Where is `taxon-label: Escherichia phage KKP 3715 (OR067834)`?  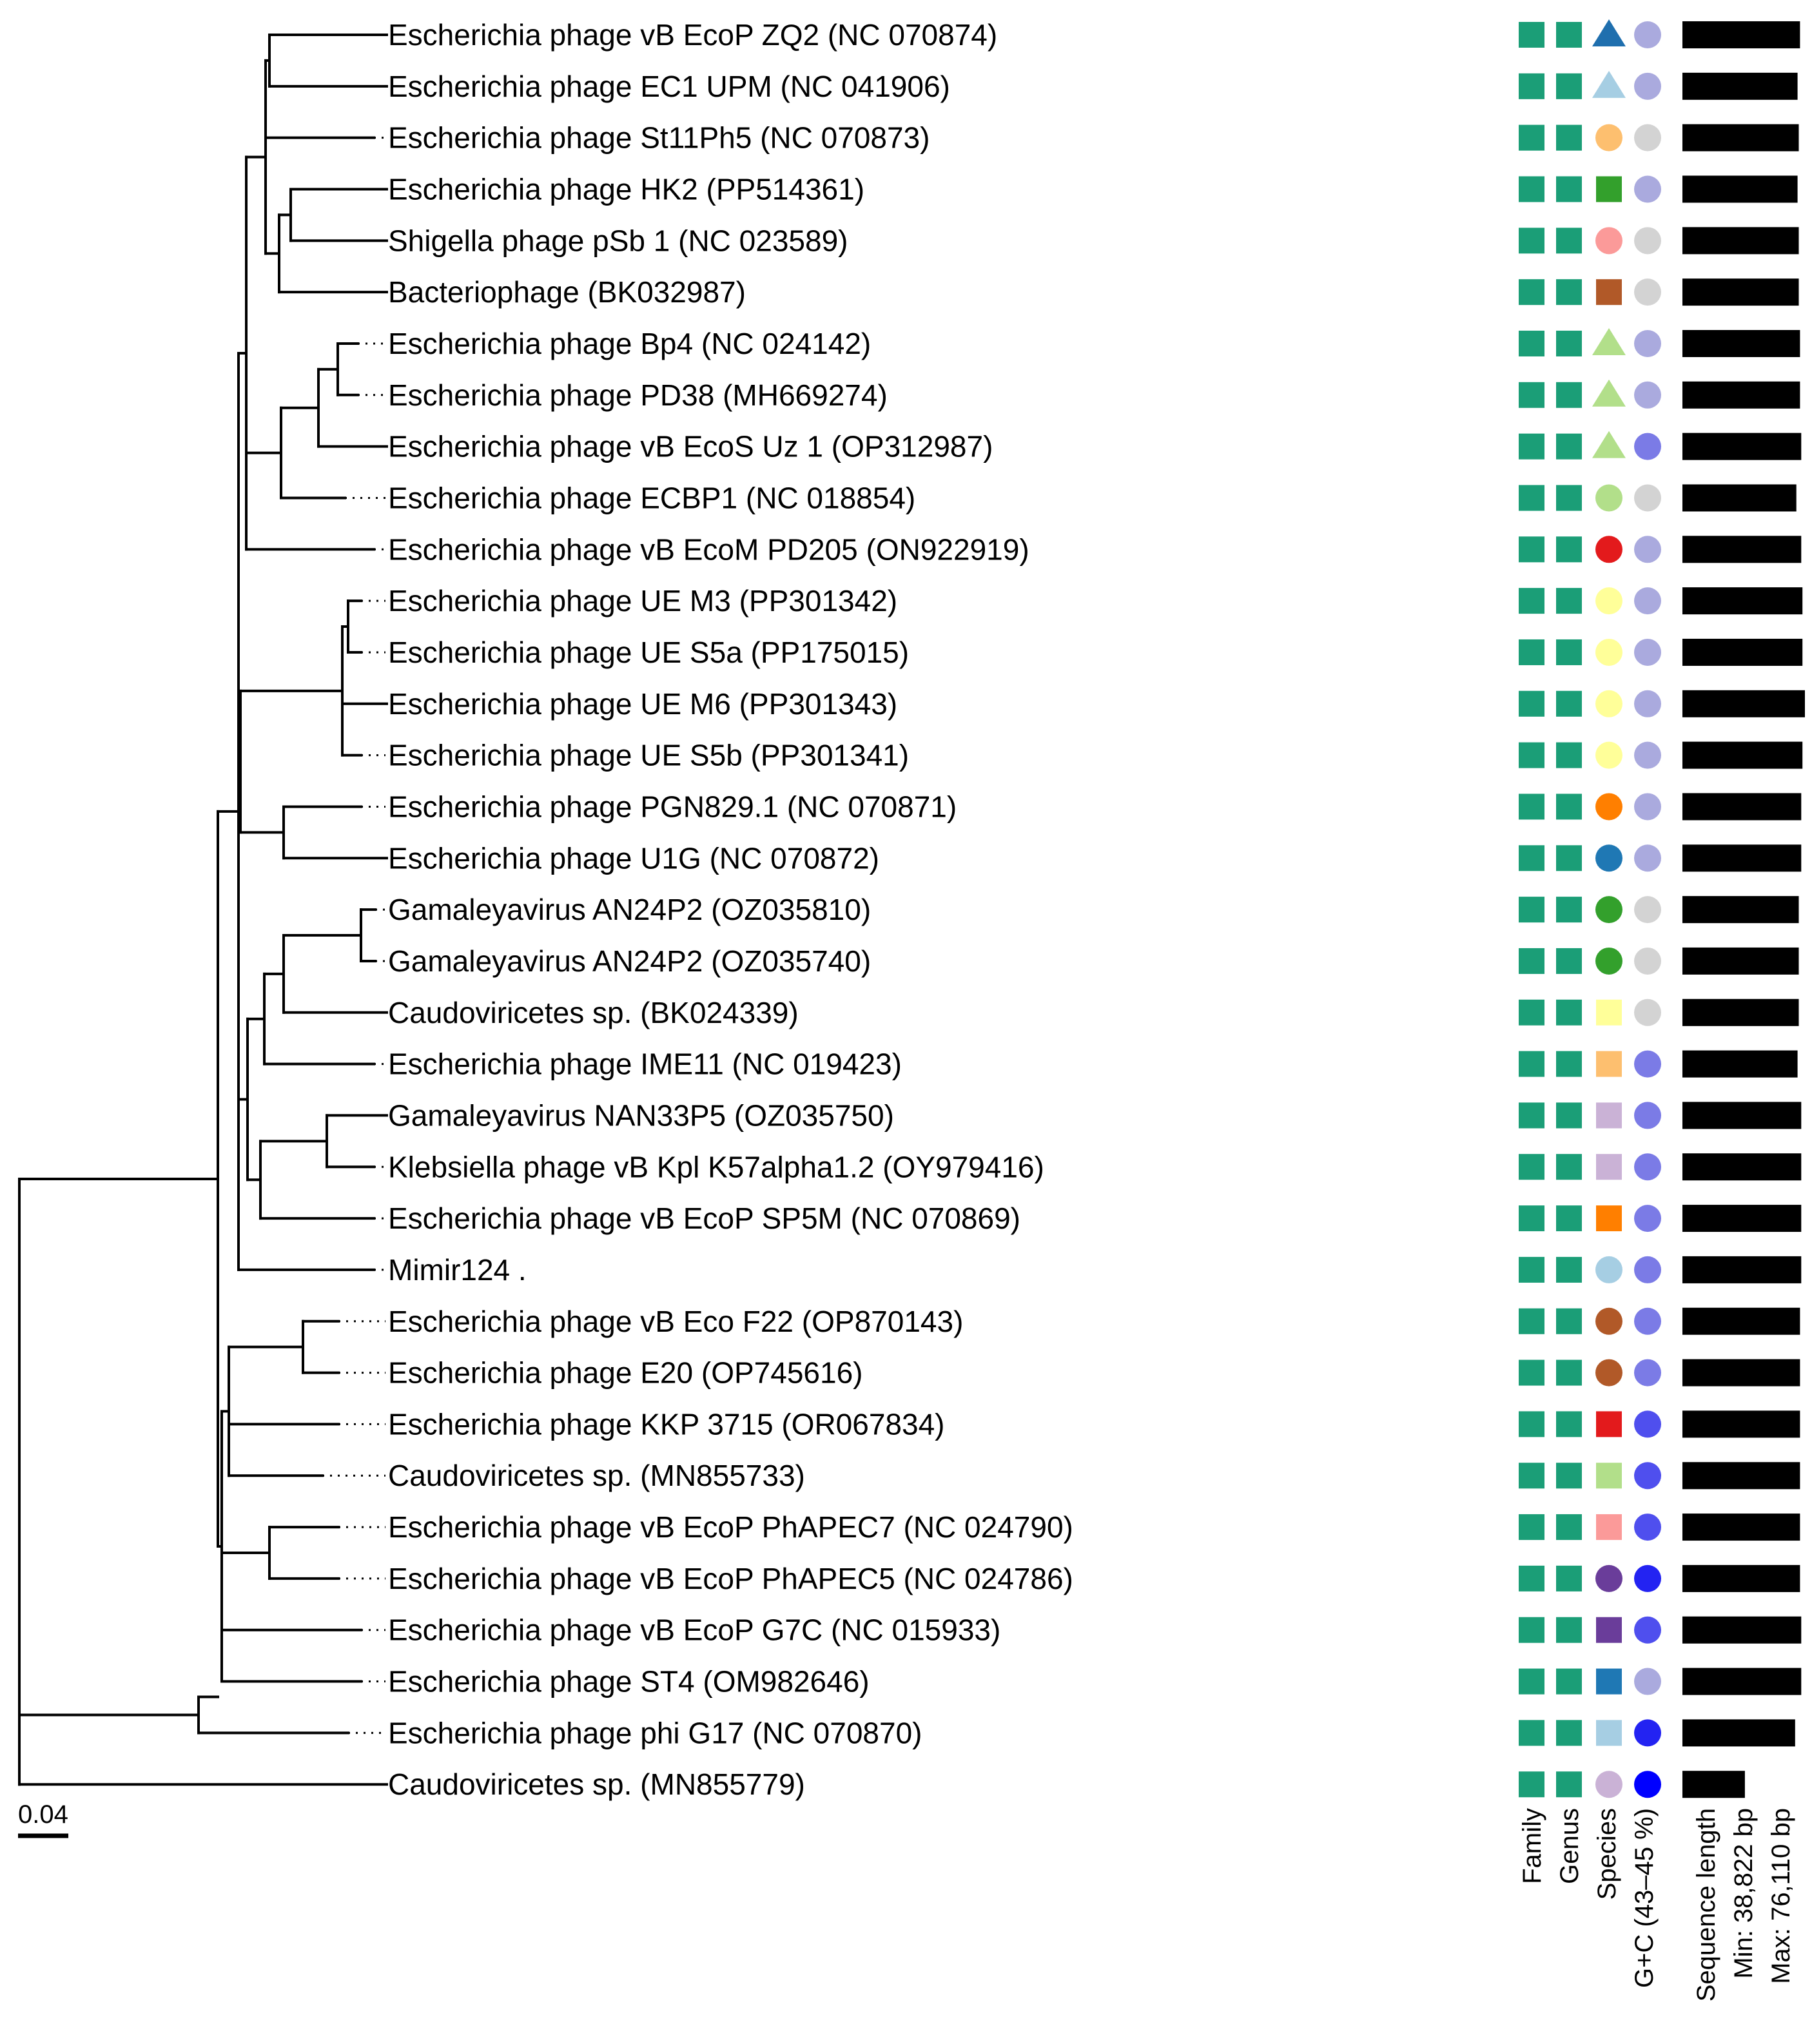
taxon-label: Escherichia phage KKP 3715 (OR067834) is located at coordinates (666, 1424).